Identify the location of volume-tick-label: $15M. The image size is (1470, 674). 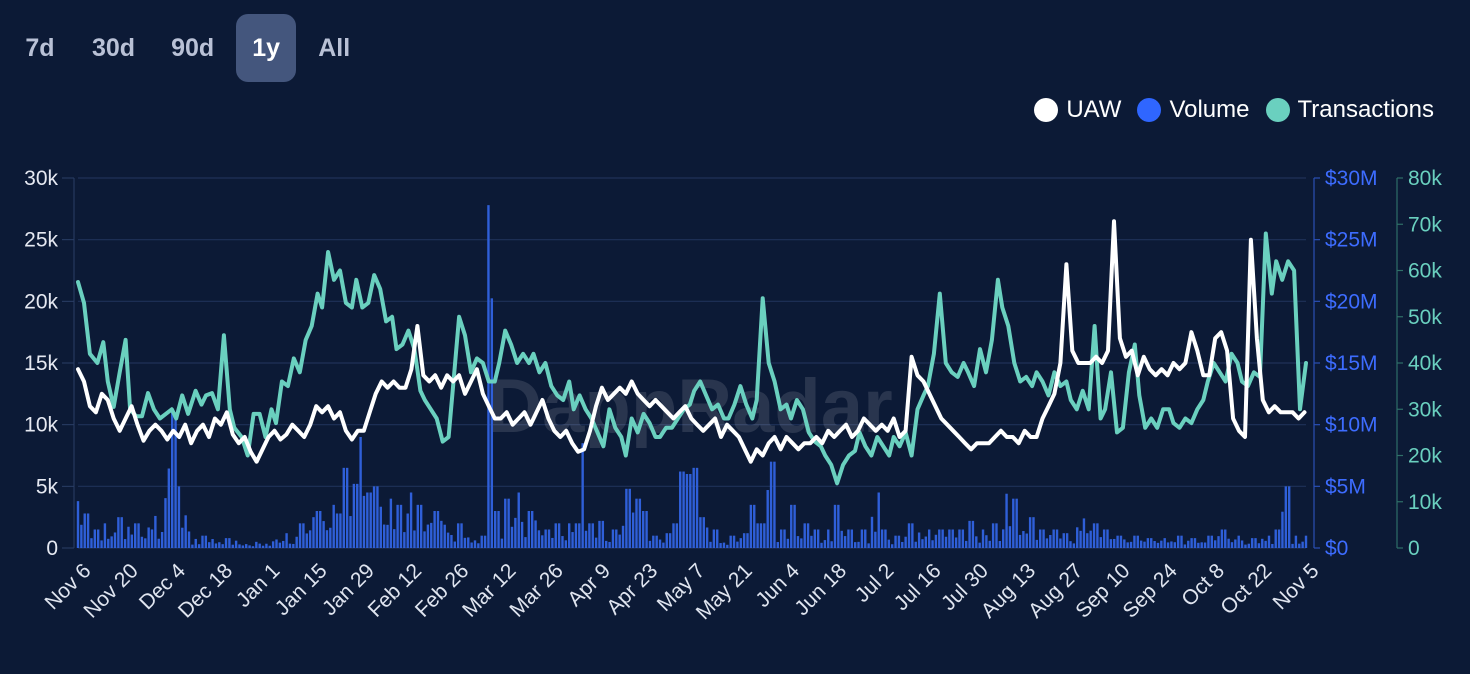
(1351, 363).